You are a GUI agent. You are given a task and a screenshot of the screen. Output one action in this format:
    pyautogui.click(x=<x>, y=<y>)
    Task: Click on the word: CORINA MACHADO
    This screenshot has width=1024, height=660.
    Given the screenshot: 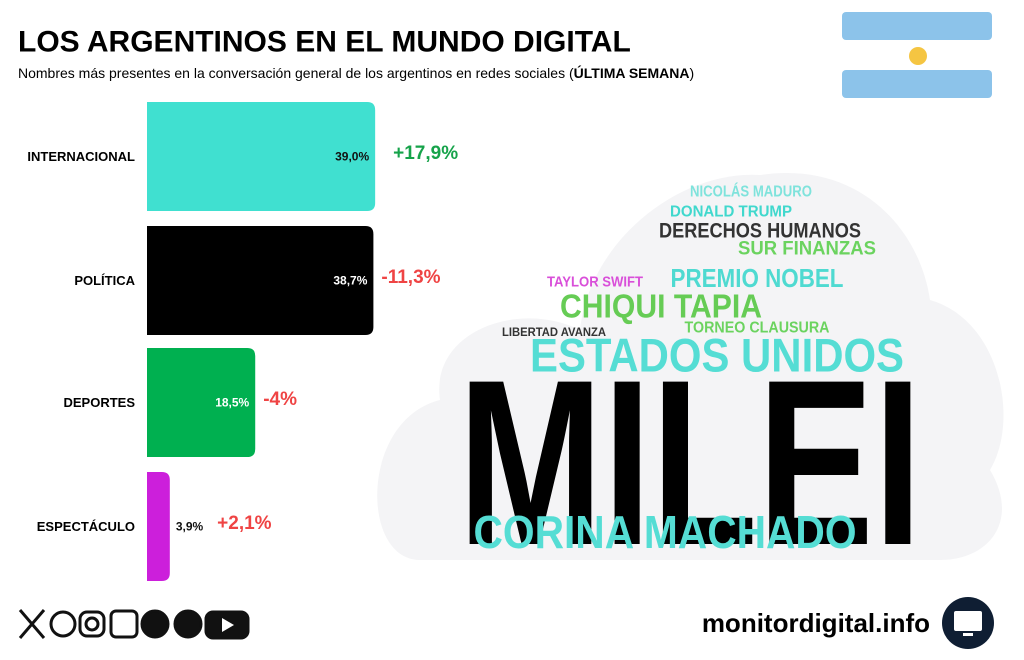 What is the action you would take?
    pyautogui.click(x=665, y=532)
    